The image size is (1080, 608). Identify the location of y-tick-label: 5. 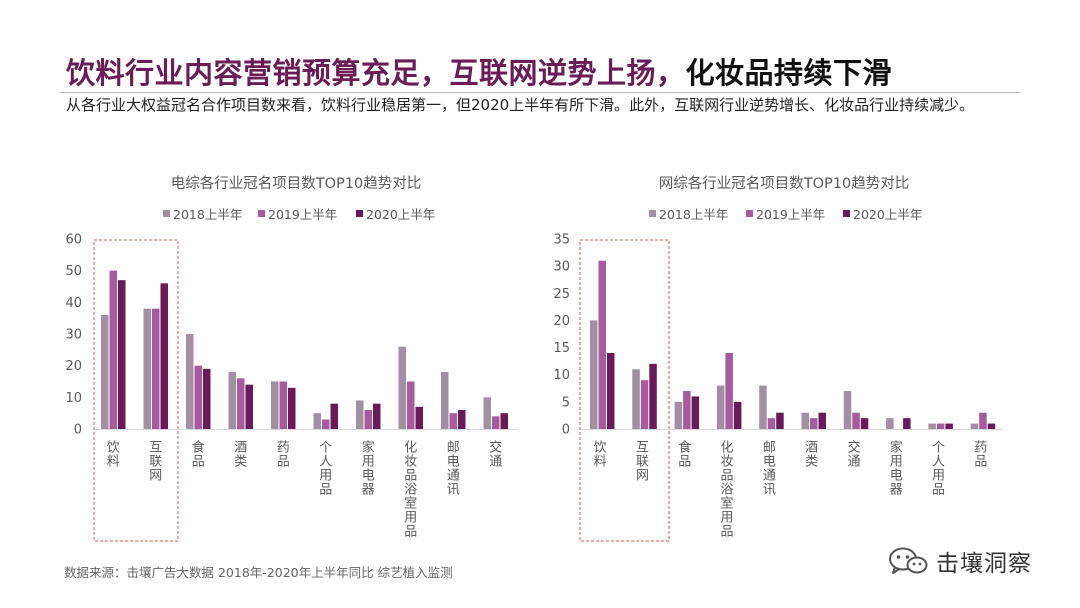
(566, 402).